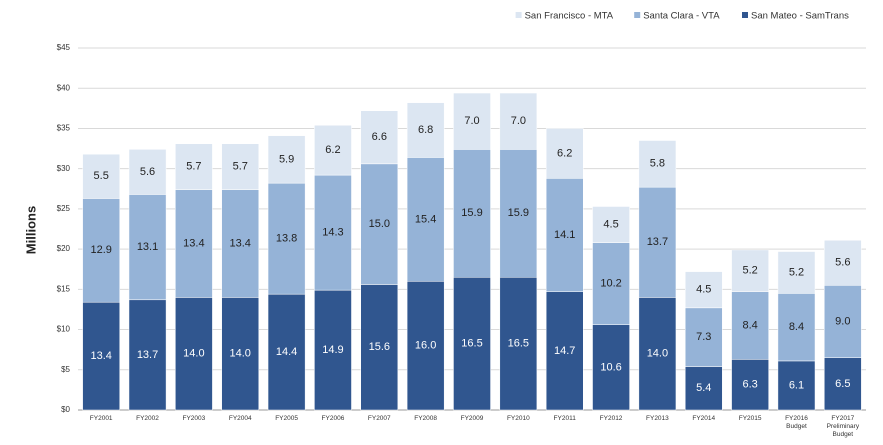 The width and height of the screenshot is (883, 445). Describe the element at coordinates (564, 351) in the screenshot. I see `data-label: 14.7` at that location.